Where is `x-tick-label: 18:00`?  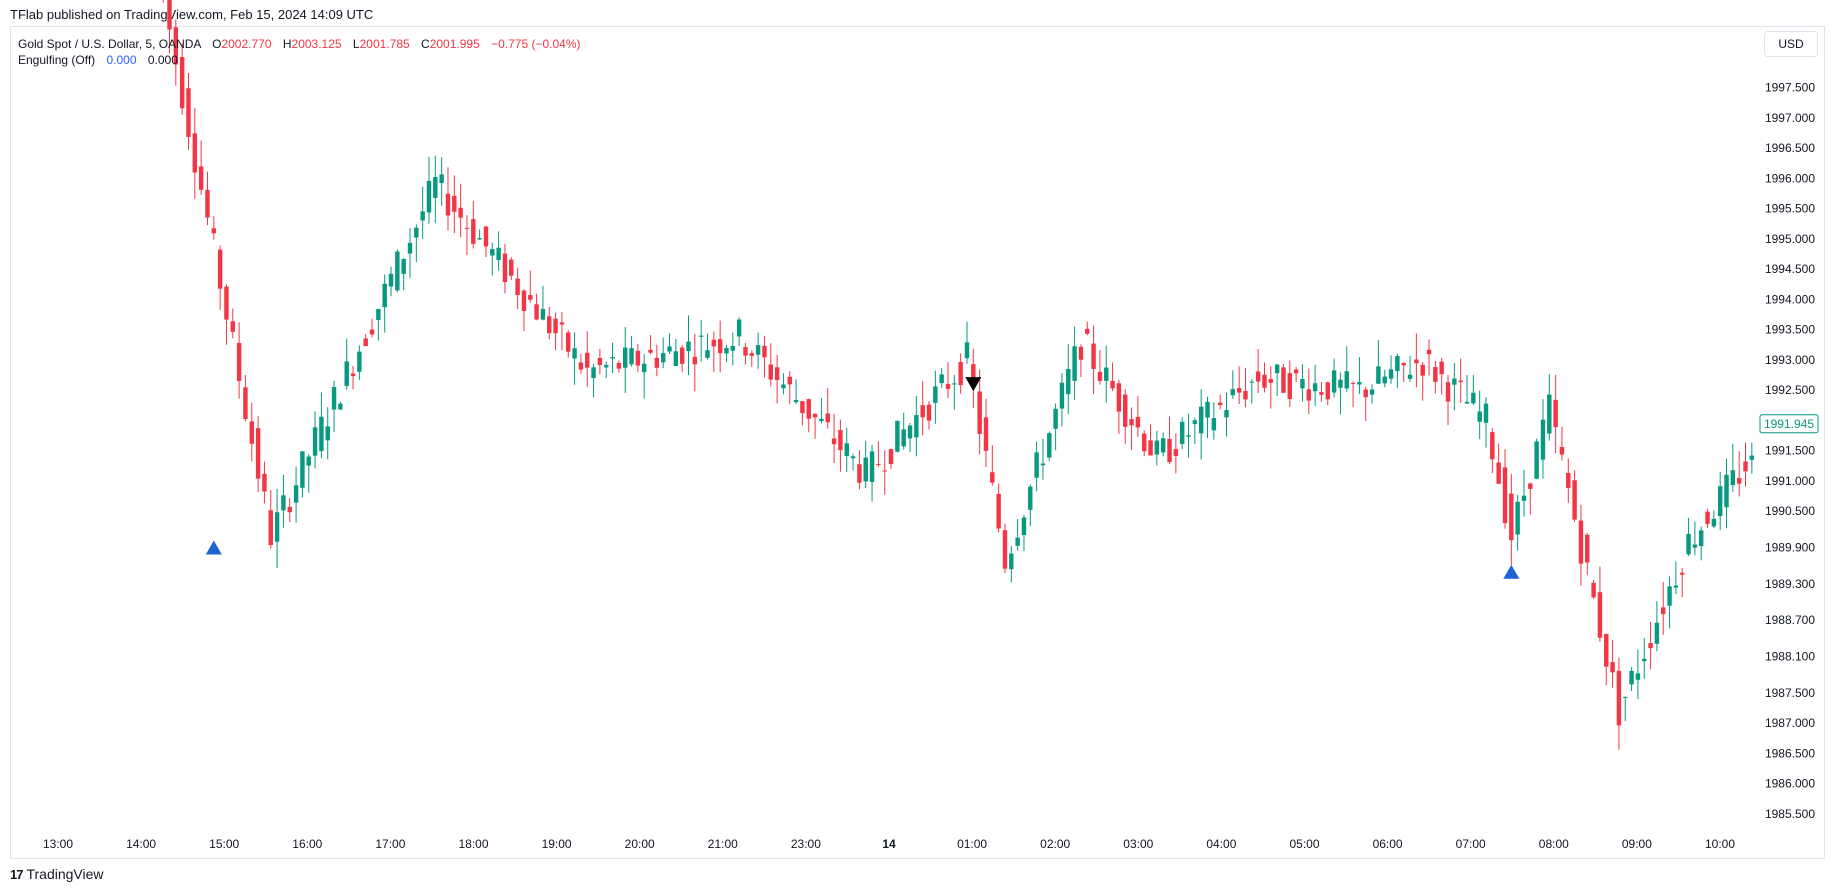 x-tick-label: 18:00 is located at coordinates (473, 844).